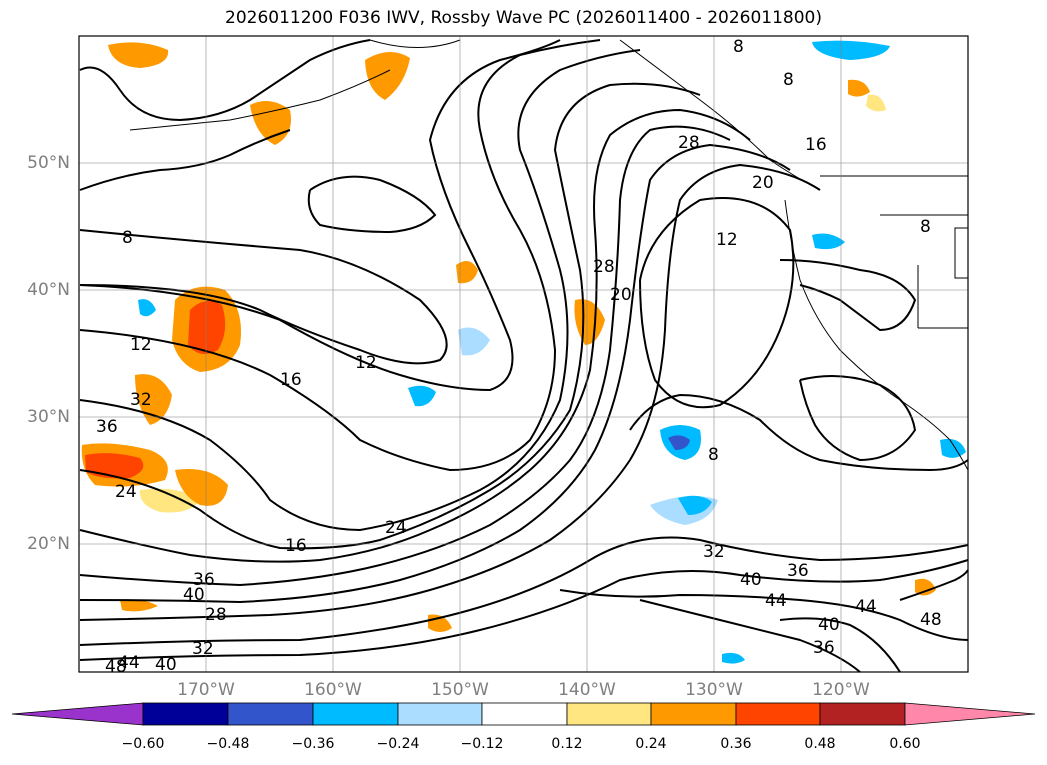 This screenshot has width=1047, height=765. What do you see at coordinates (270, 123) in the screenshot?
I see `shade-blob-aleutian1` at bounding box center [270, 123].